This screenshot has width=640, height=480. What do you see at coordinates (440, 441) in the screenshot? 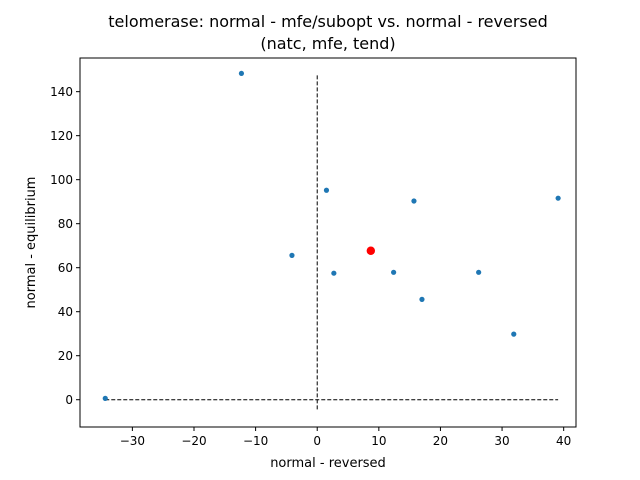
I see `x-tick-label: 20` at bounding box center [440, 441].